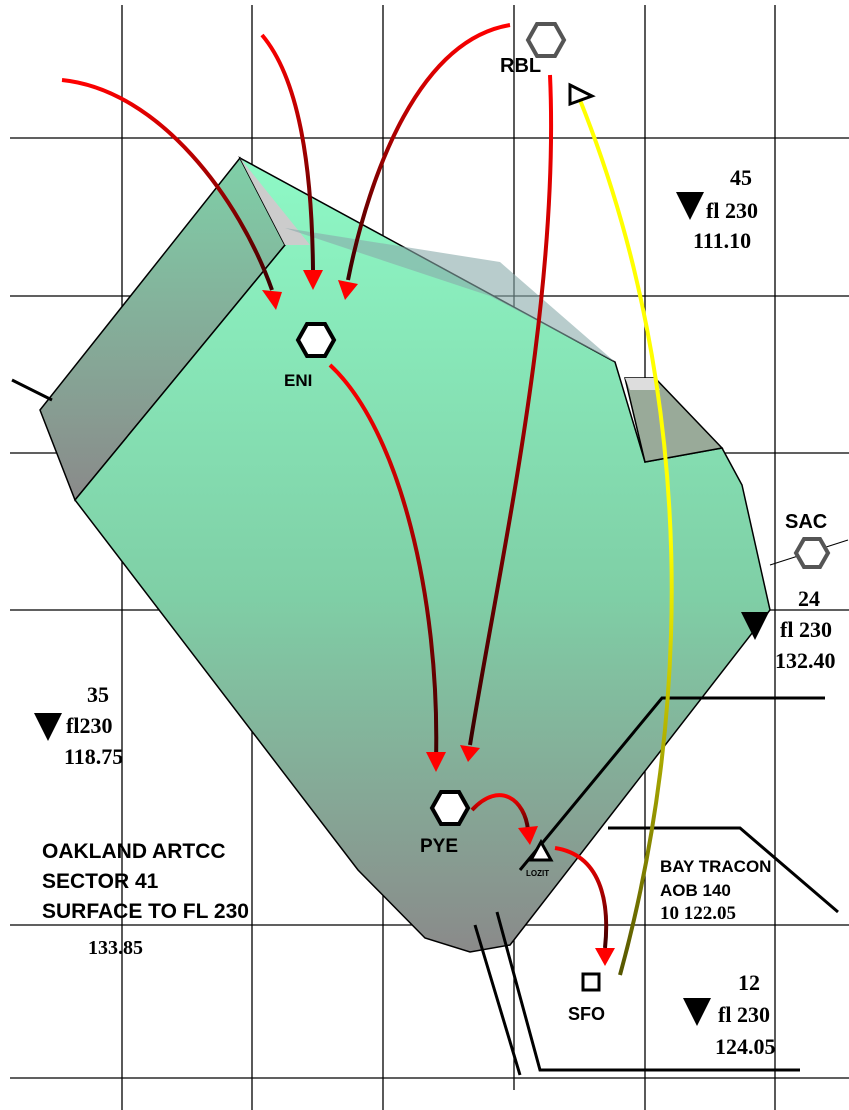  Describe the element at coordinates (93, 756) in the screenshot. I see `sector-frequency: 118.75` at that location.